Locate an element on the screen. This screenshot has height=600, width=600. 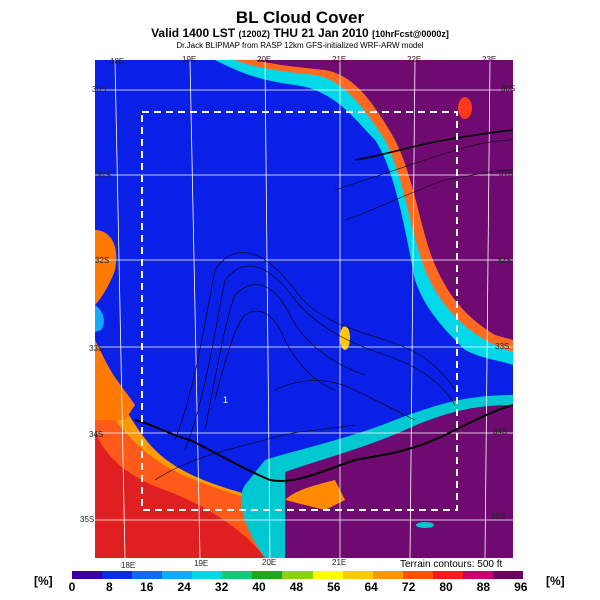
colorbar-label: 8 is located at coordinates (109, 587).